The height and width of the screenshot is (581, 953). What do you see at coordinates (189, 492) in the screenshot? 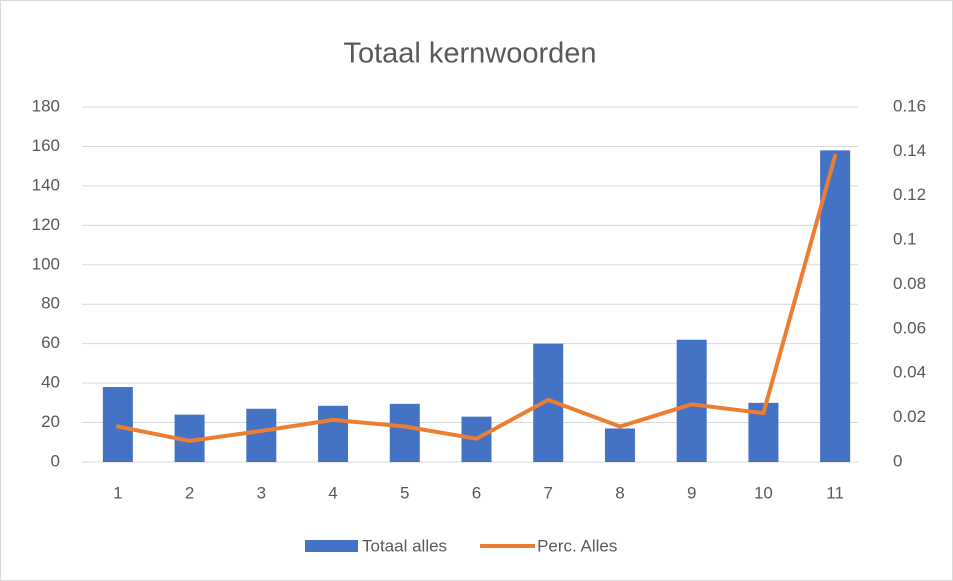
I see `x-tick-label: 2` at bounding box center [189, 492].